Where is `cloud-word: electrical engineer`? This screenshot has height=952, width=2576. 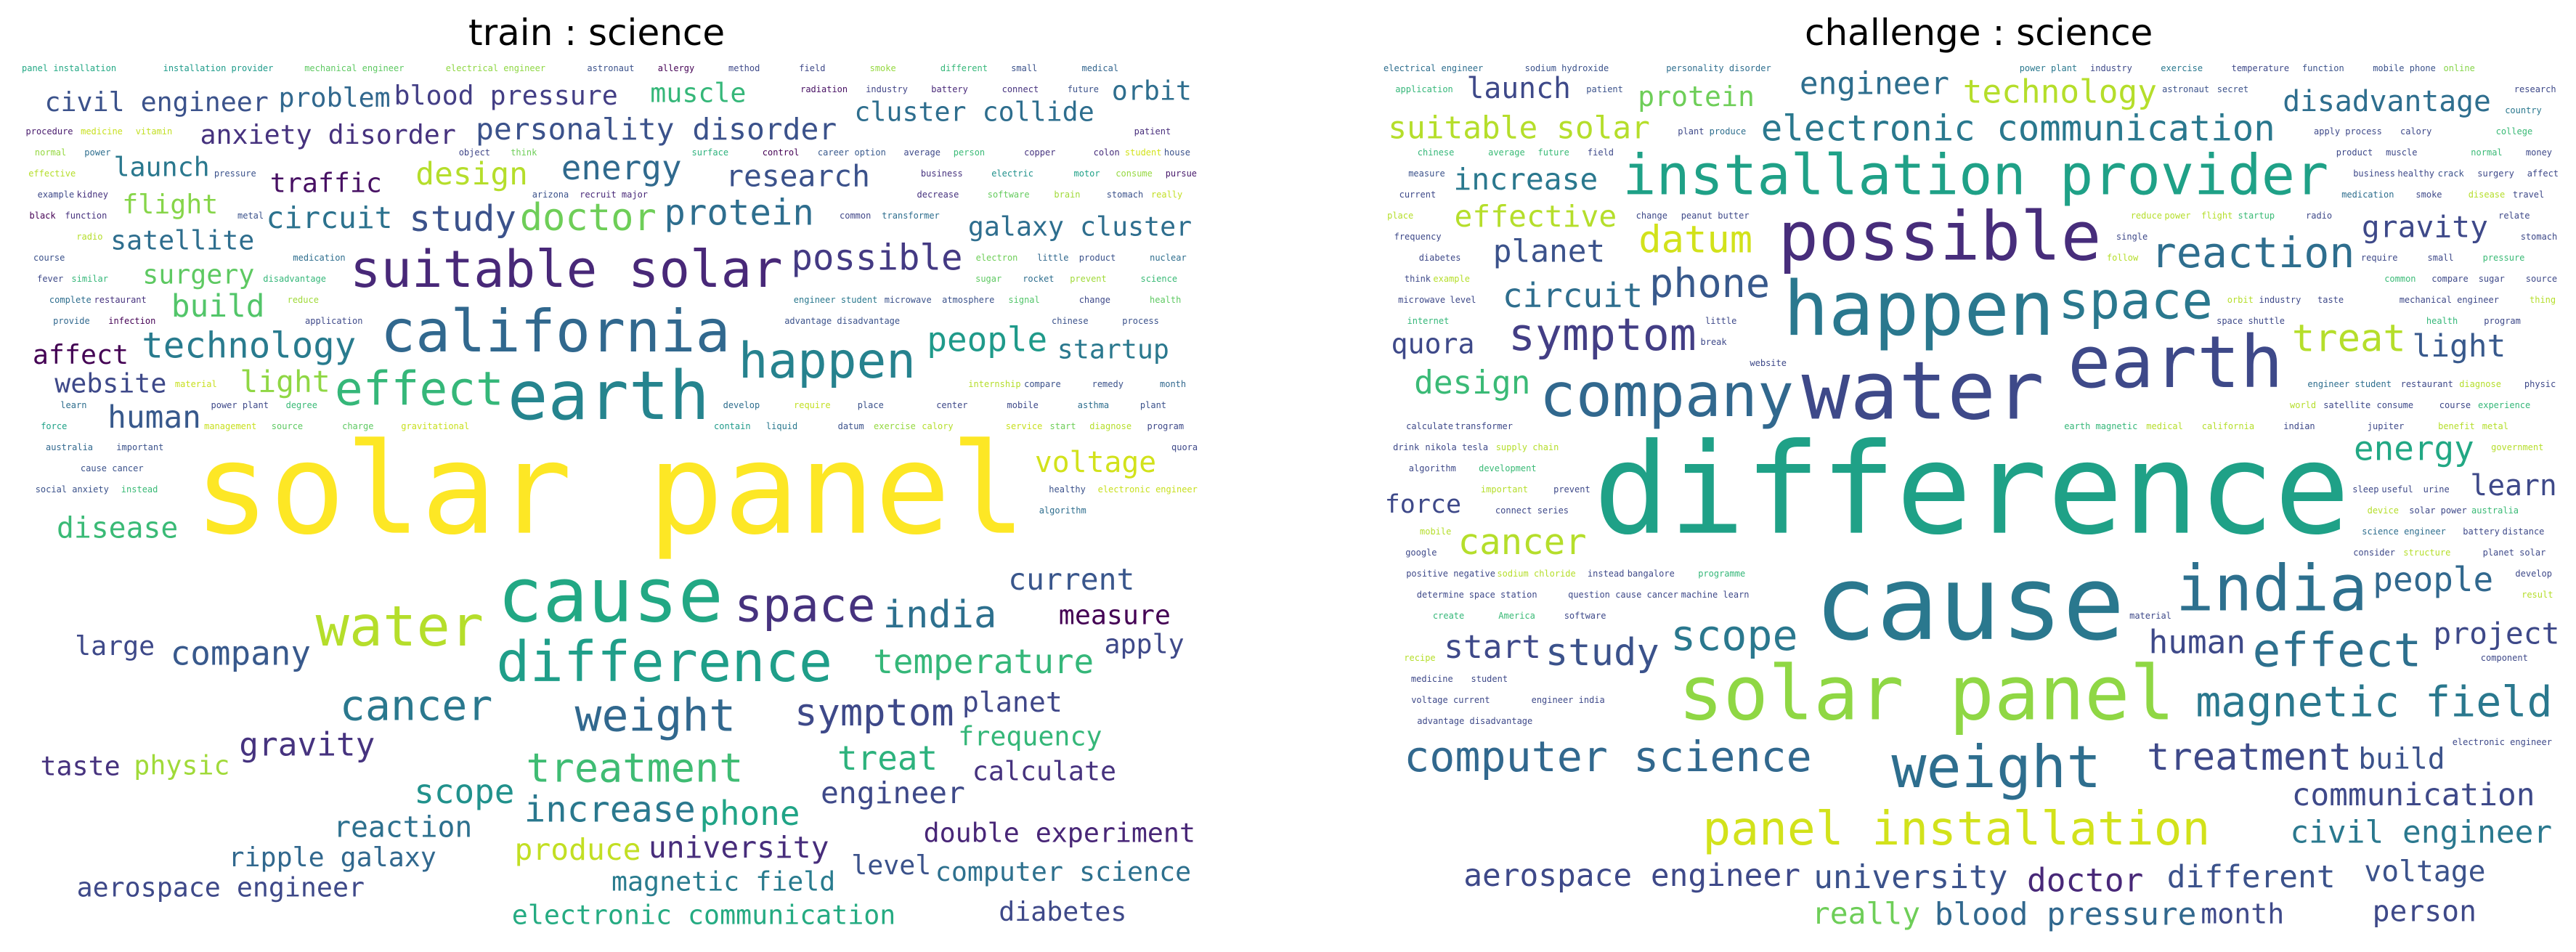
cloud-word: electrical engineer is located at coordinates (1433, 68).